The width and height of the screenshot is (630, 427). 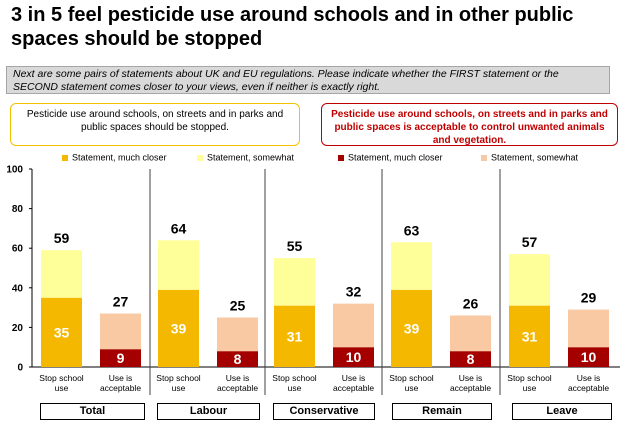 What do you see at coordinates (62, 238) in the screenshot?
I see `total-label-stop: 59` at bounding box center [62, 238].